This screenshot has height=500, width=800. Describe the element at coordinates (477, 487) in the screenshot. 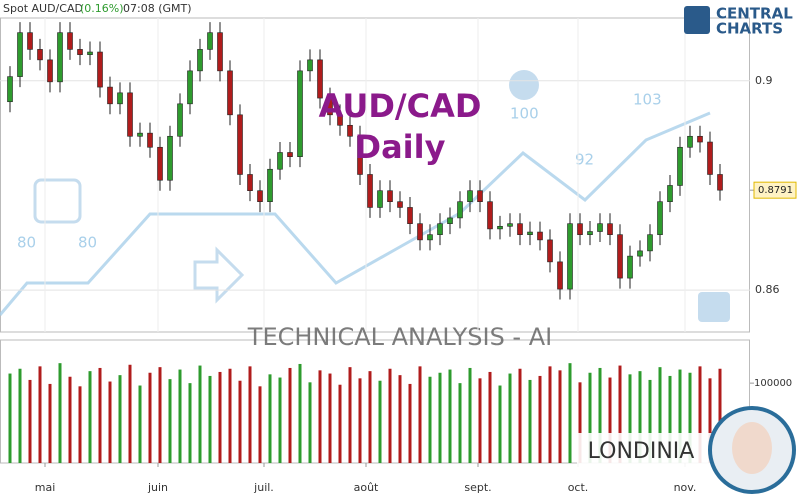

I see `x-tick-label: sept.` at that location.